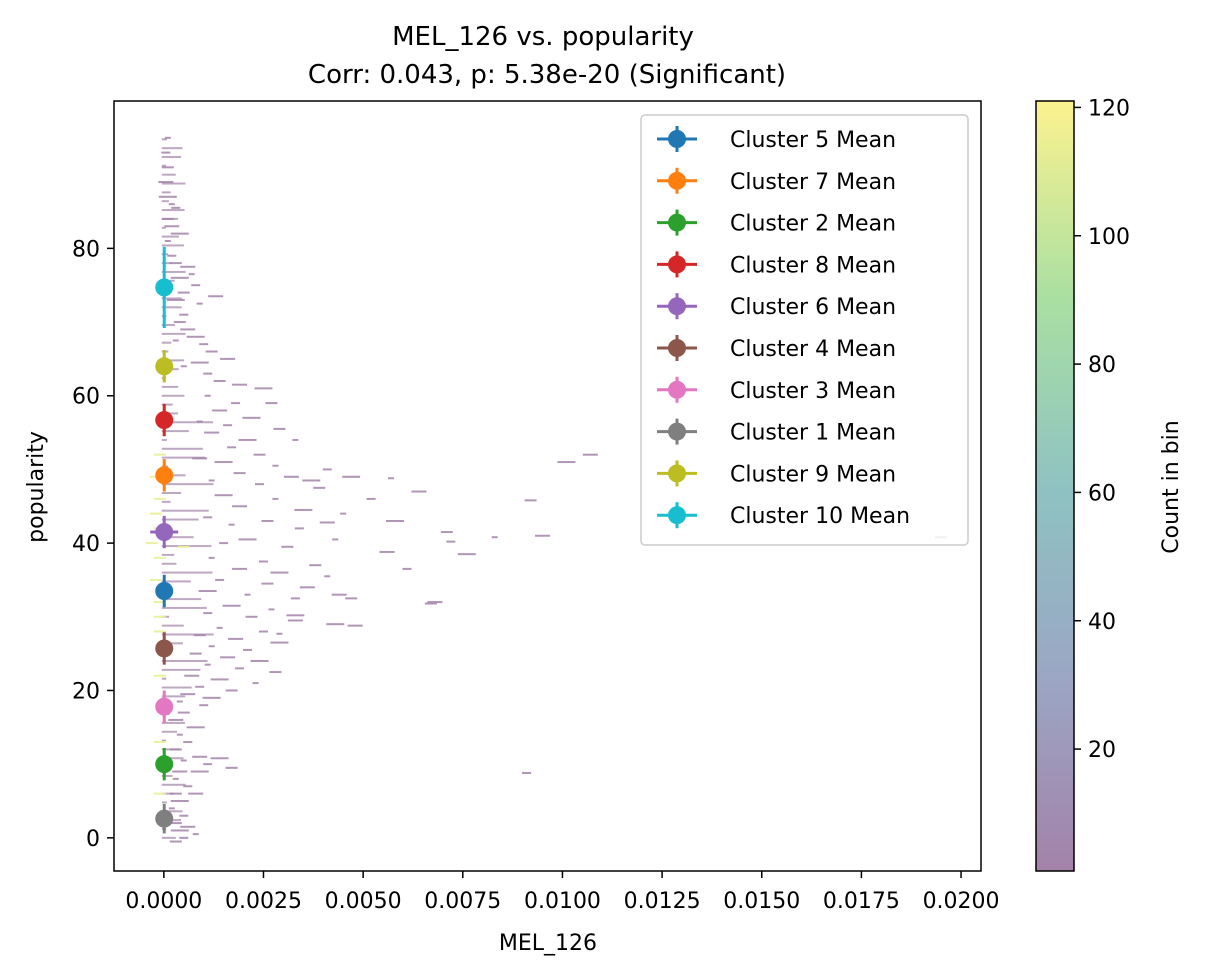  I want to click on y-tick-label: 20, so click(86, 691).